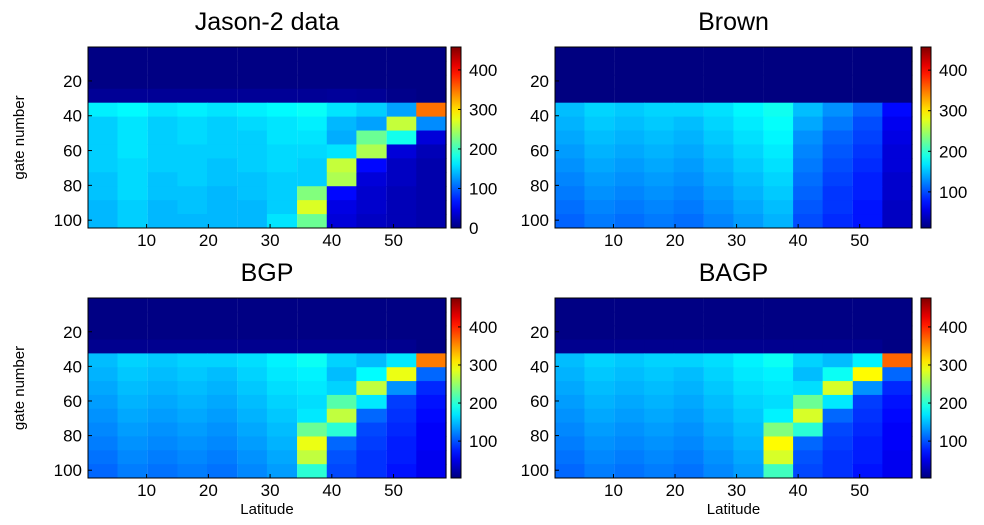 Image resolution: width=984 pixels, height=525 pixels. Describe the element at coordinates (733, 137) in the screenshot. I see `plot-frame` at that location.